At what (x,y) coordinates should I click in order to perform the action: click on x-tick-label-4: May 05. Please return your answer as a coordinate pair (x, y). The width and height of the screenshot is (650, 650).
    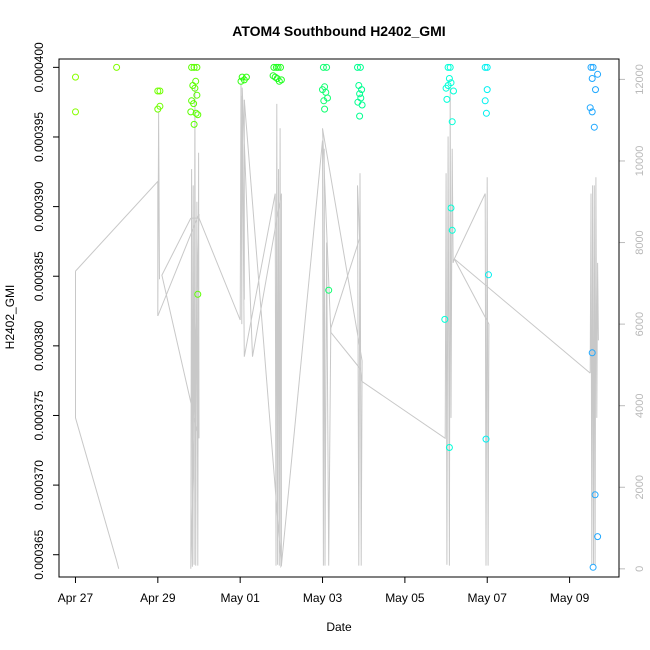
    Looking at the image, I should click on (405, 598).